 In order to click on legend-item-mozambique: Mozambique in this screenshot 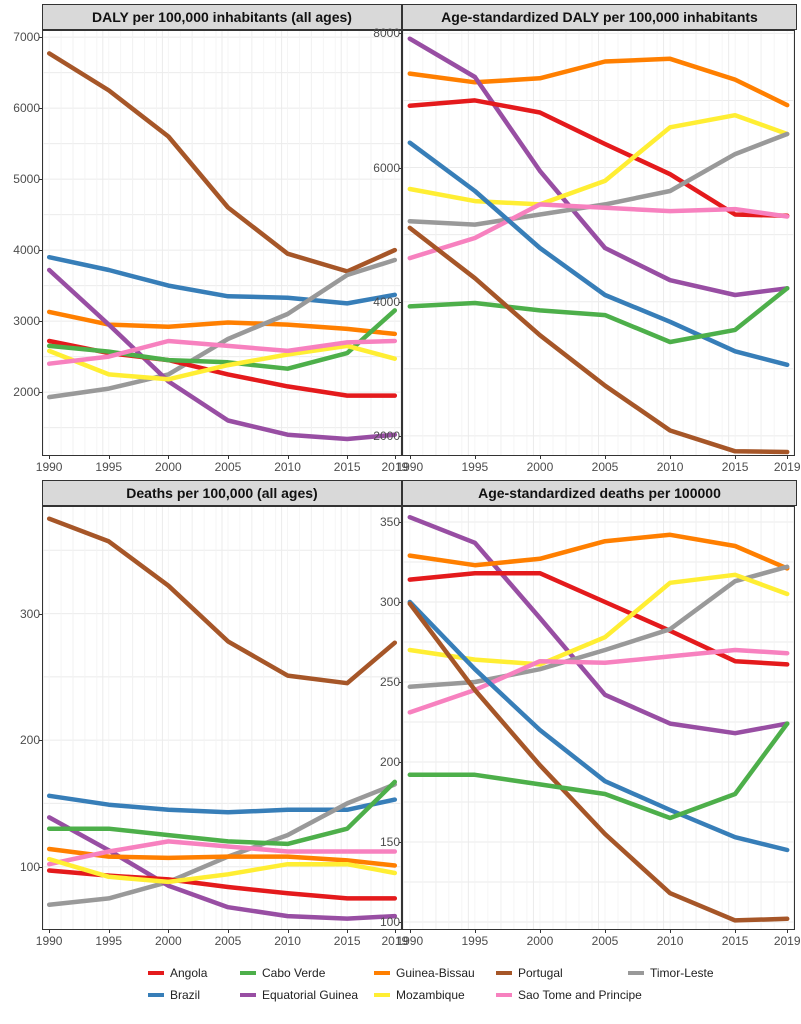, I will do `click(419, 995)`.